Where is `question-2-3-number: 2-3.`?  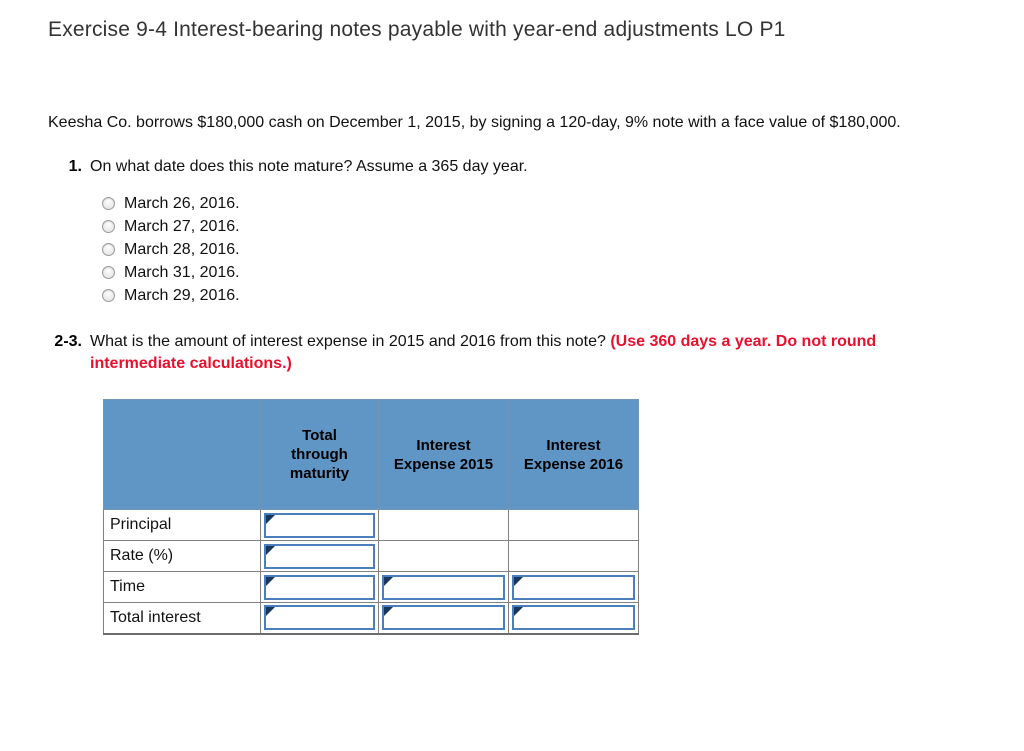 question-2-3-number: 2-3. is located at coordinates (68, 341).